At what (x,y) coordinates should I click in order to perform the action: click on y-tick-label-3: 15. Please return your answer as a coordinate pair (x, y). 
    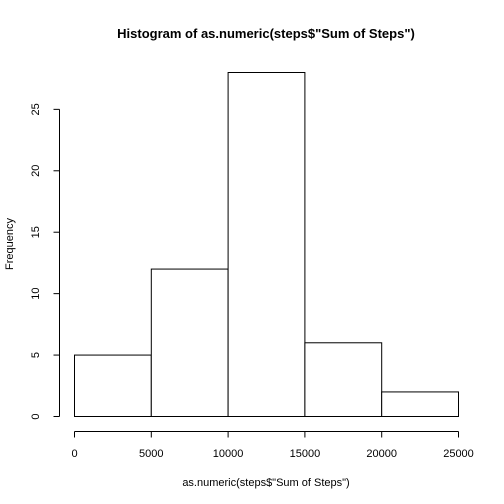
    Looking at the image, I should click on (36, 232).